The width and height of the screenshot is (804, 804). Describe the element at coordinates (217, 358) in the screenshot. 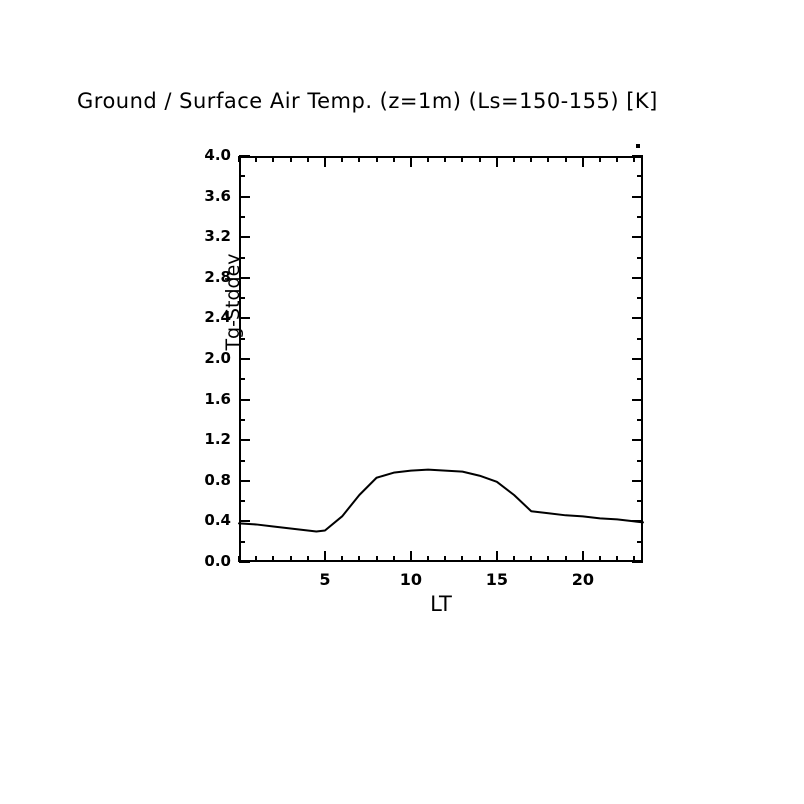

I see `y-tick-label: 2.0` at that location.